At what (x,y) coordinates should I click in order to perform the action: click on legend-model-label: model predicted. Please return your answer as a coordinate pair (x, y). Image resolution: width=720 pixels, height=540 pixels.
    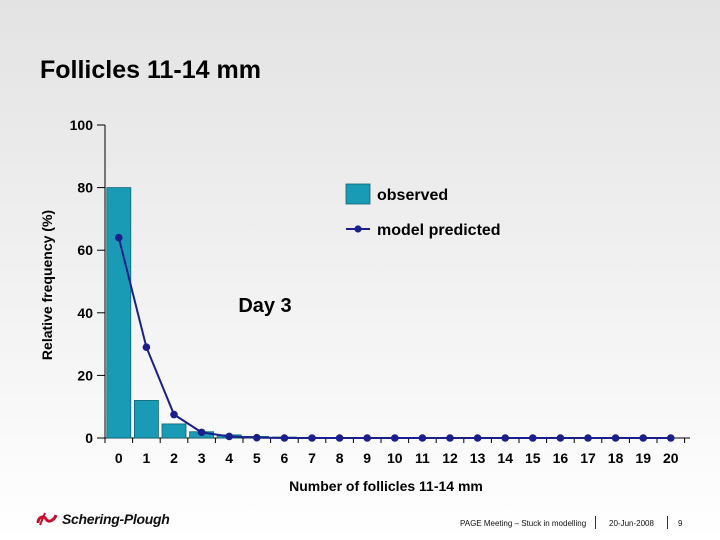
    Looking at the image, I should click on (439, 230).